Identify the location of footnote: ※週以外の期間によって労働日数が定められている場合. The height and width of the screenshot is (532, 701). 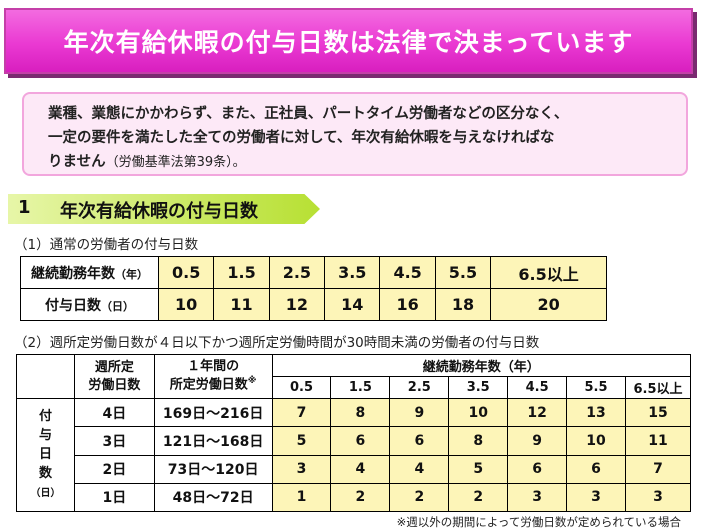
(538, 522).